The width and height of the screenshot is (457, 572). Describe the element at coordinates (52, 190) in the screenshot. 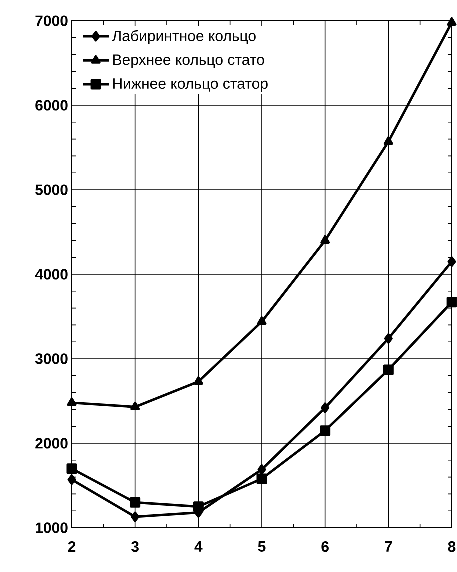

I see `y-tick-label: 5000` at that location.